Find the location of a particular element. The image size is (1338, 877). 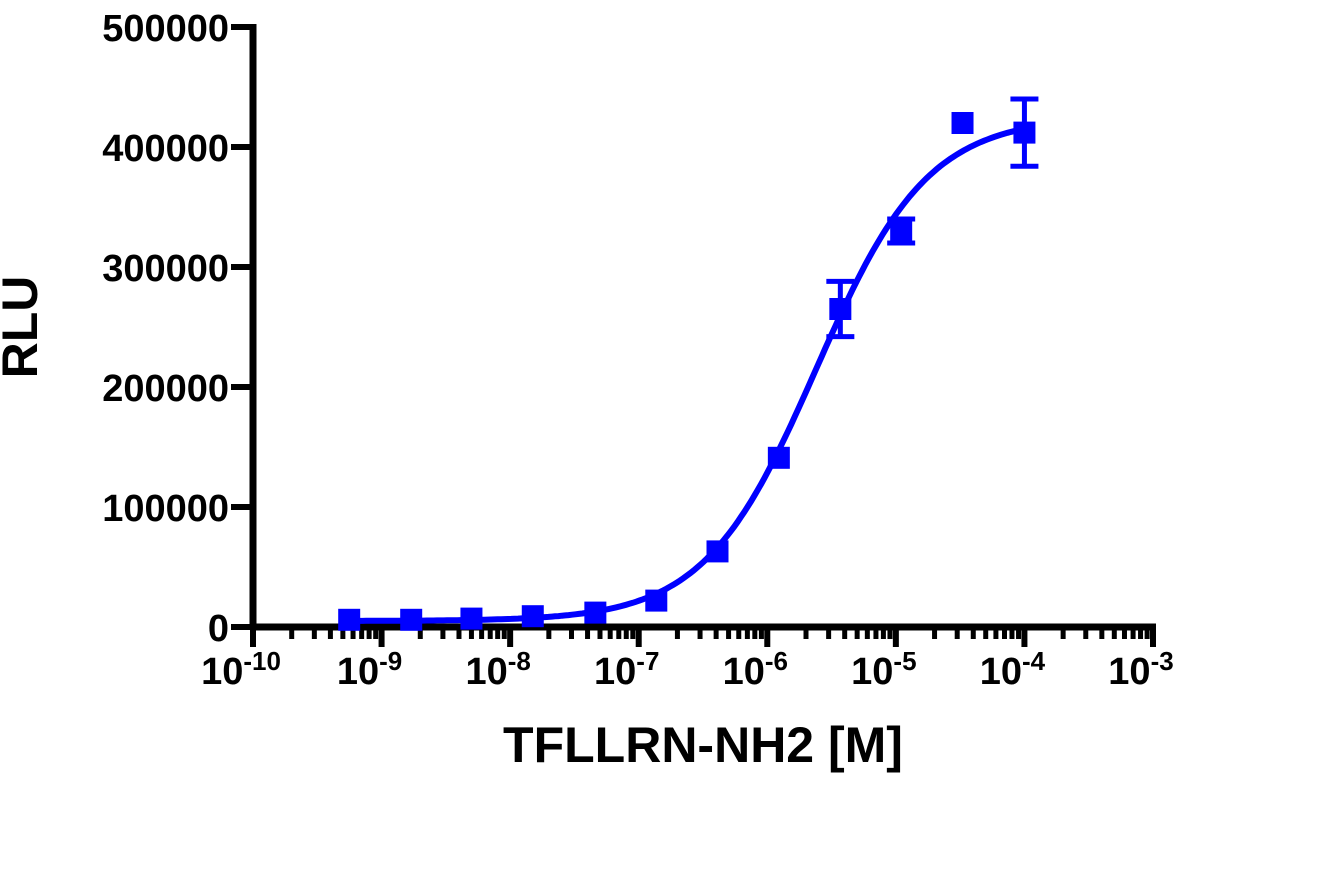

x-tick-label-5: 10⁻⁵ is located at coordinates (883, 669).